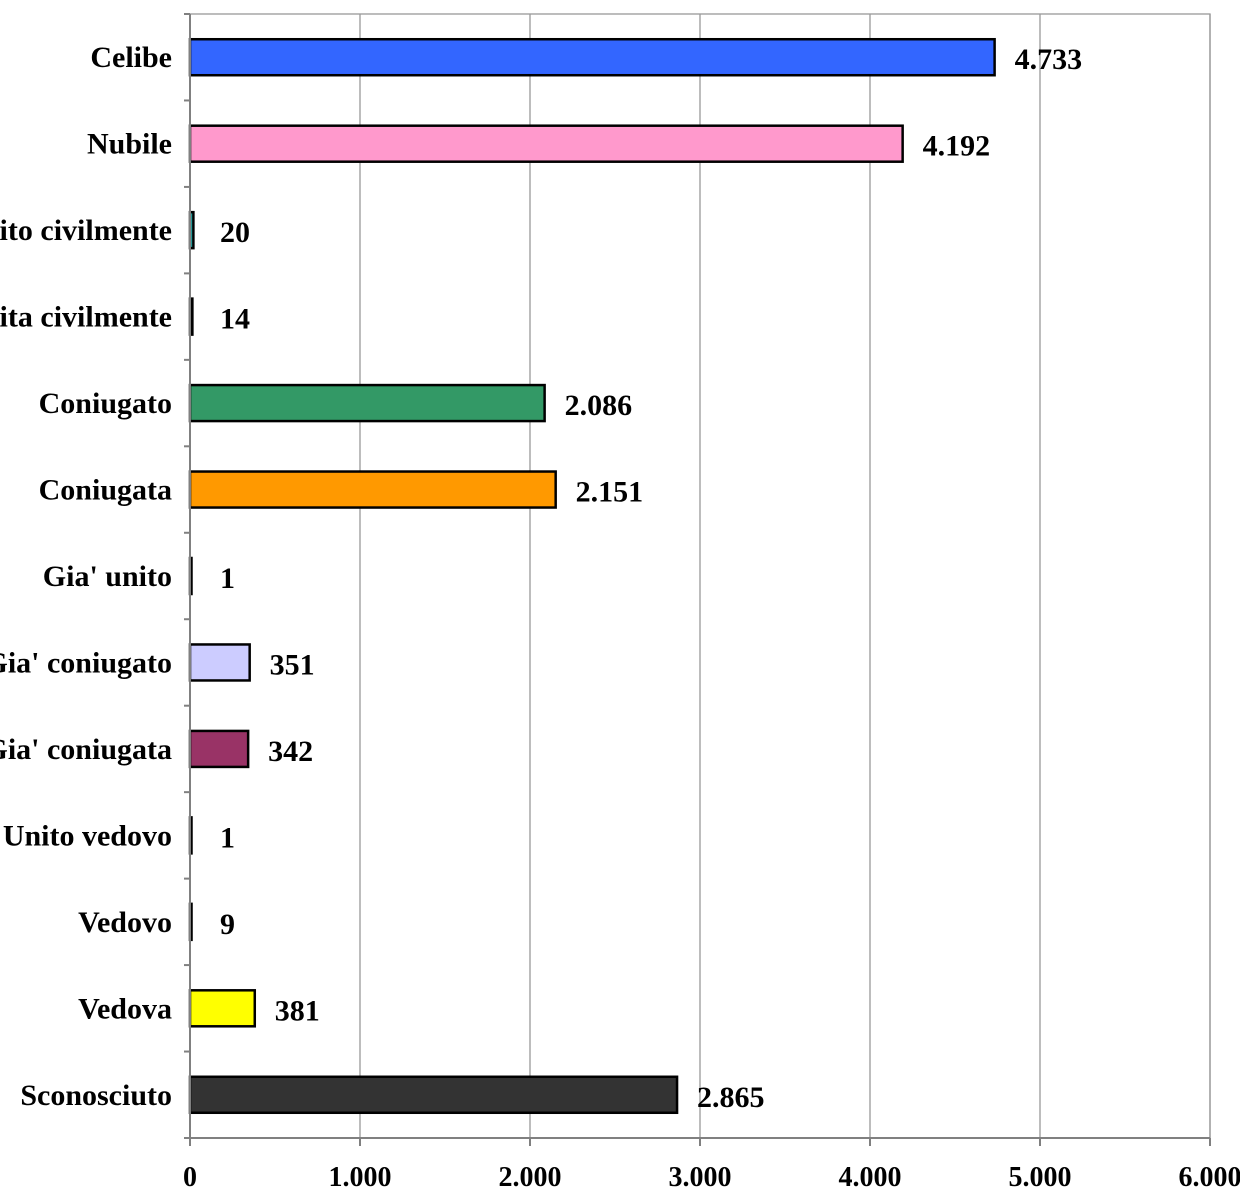 The image size is (1240, 1199). What do you see at coordinates (87, 835) in the screenshot?
I see `category-label: Unito vedovo` at bounding box center [87, 835].